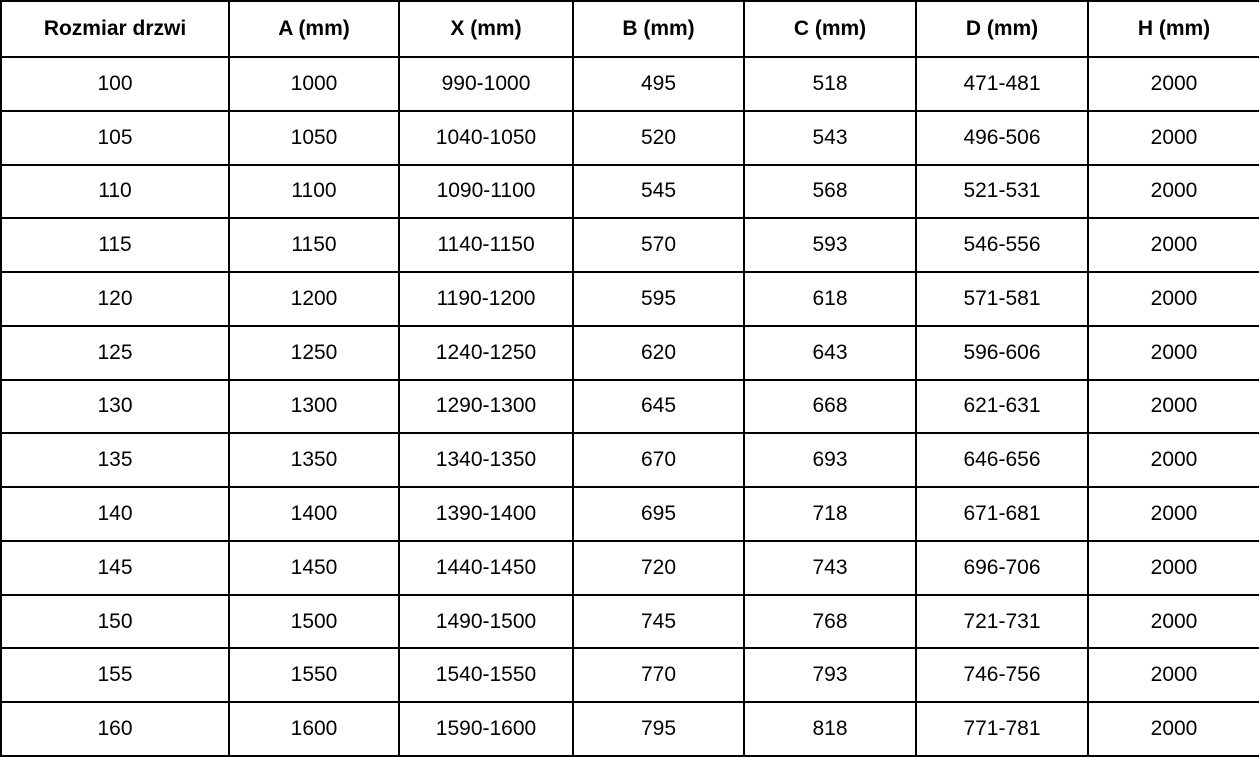 This screenshot has width=1259, height=757. Describe the element at coordinates (115, 84) in the screenshot. I see `table-cell: 100` at that location.